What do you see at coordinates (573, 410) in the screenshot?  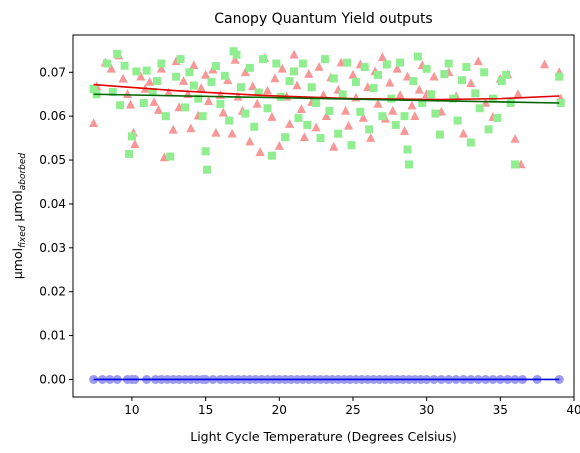 I see `x-tick-label: 40` at bounding box center [573, 410].